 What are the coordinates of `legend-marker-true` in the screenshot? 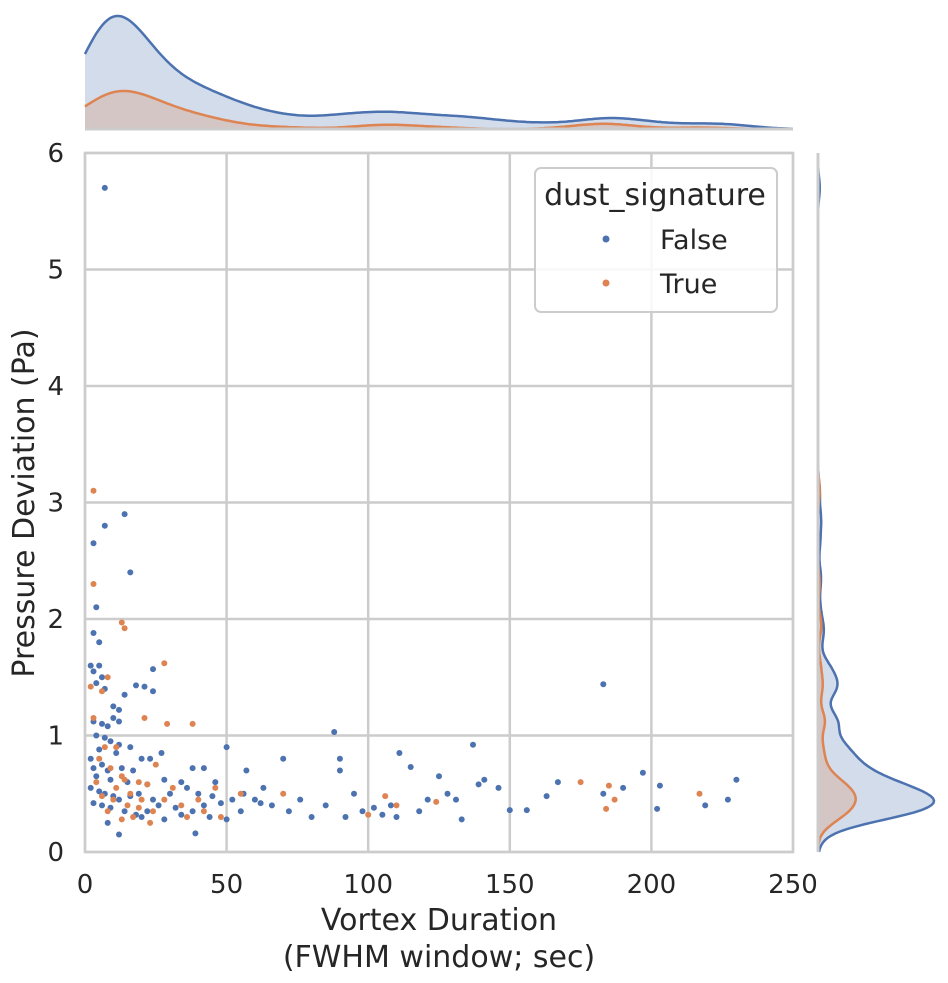 It's located at (606, 283).